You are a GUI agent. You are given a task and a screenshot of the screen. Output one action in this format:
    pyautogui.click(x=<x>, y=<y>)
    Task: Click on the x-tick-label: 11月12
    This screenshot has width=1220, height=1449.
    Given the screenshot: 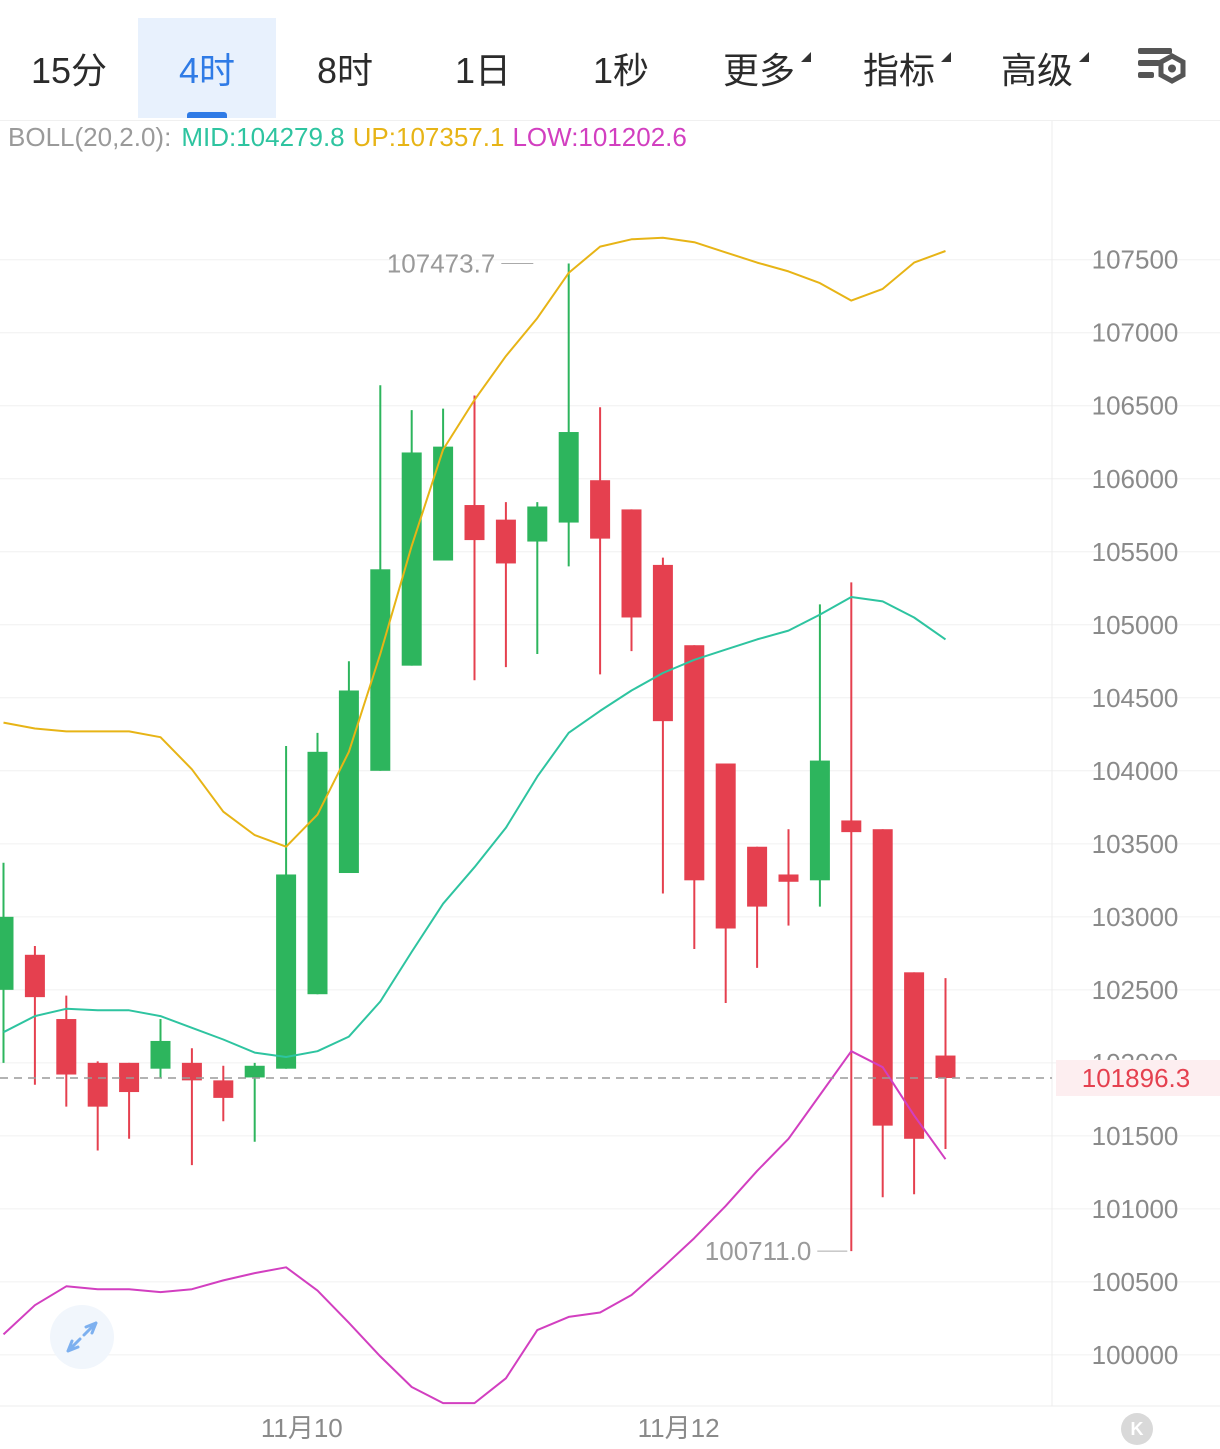 What is the action you would take?
    pyautogui.click(x=679, y=1428)
    